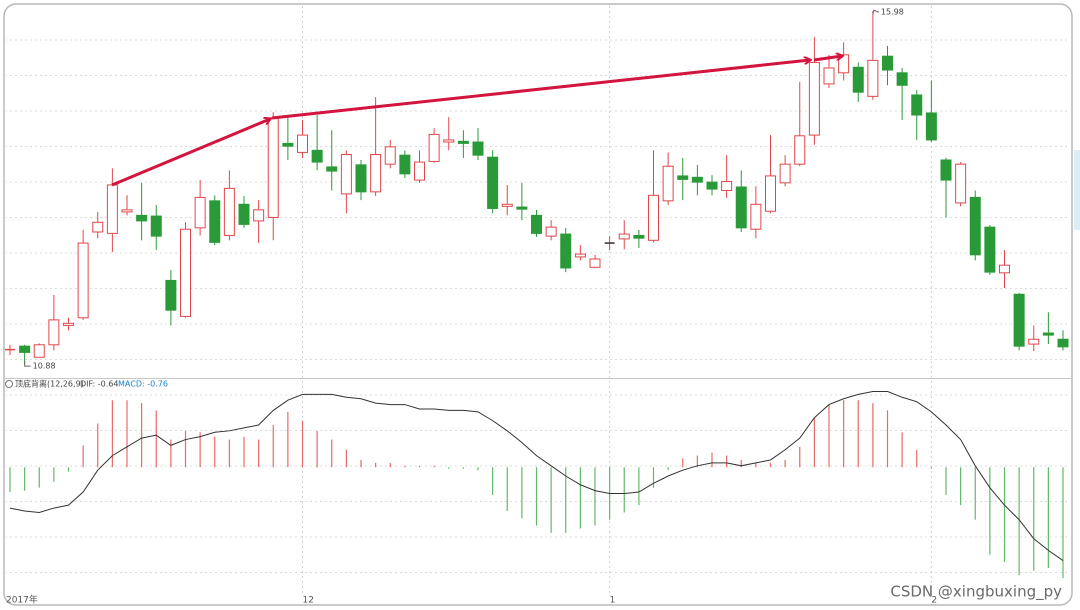 Image resolution: width=1080 pixels, height=610 pixels. Describe the element at coordinates (613, 601) in the screenshot. I see `x-tick-label: 1` at that location.